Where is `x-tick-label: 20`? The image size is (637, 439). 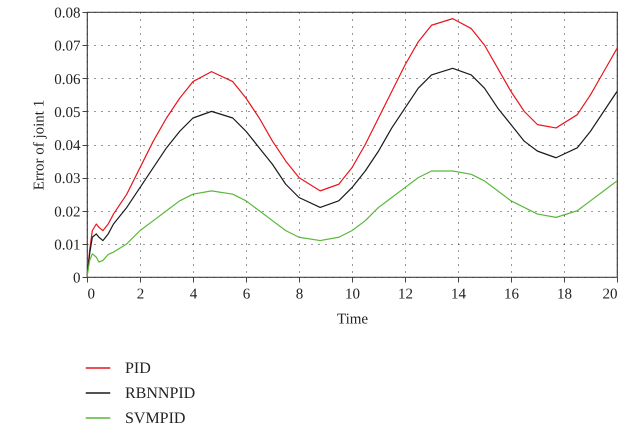
x-tick-label: 20 is located at coordinates (610, 294).